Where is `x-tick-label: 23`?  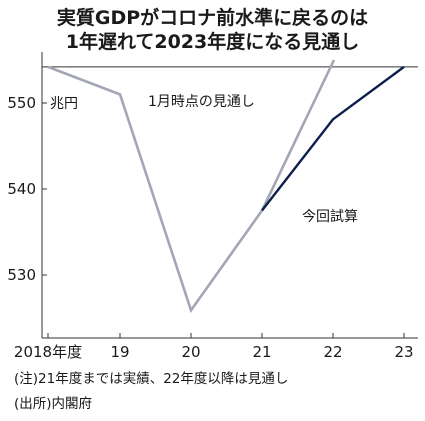 x-tick-label: 23 is located at coordinates (403, 352).